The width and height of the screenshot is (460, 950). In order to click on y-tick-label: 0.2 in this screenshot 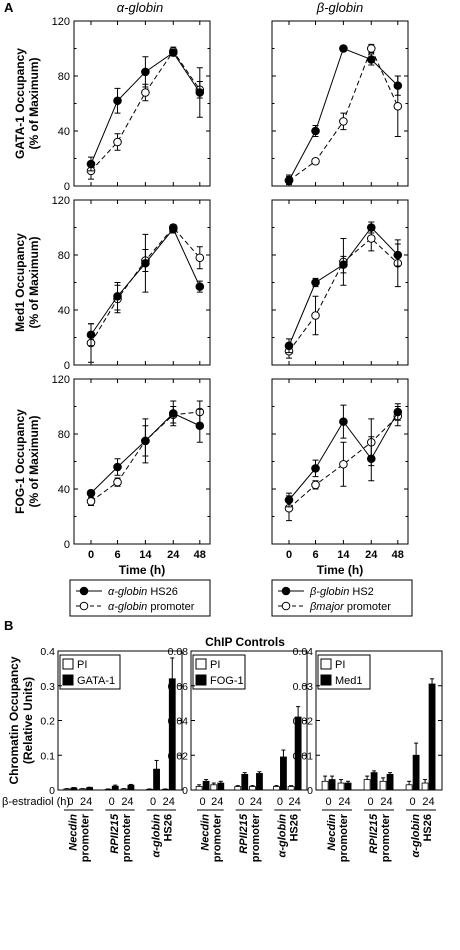, I will do `click(47, 722)`.